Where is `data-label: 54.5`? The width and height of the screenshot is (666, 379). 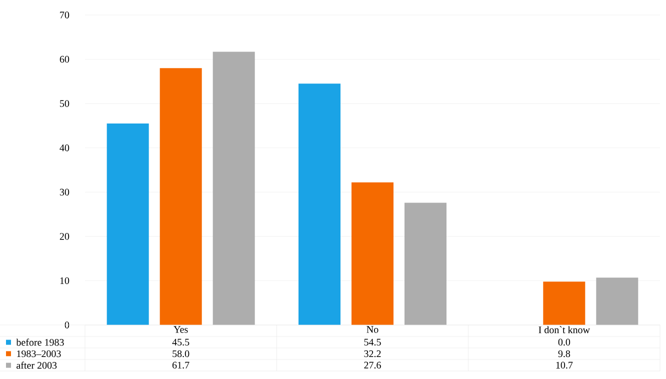
data-label: 54.5 is located at coordinates (372, 342).